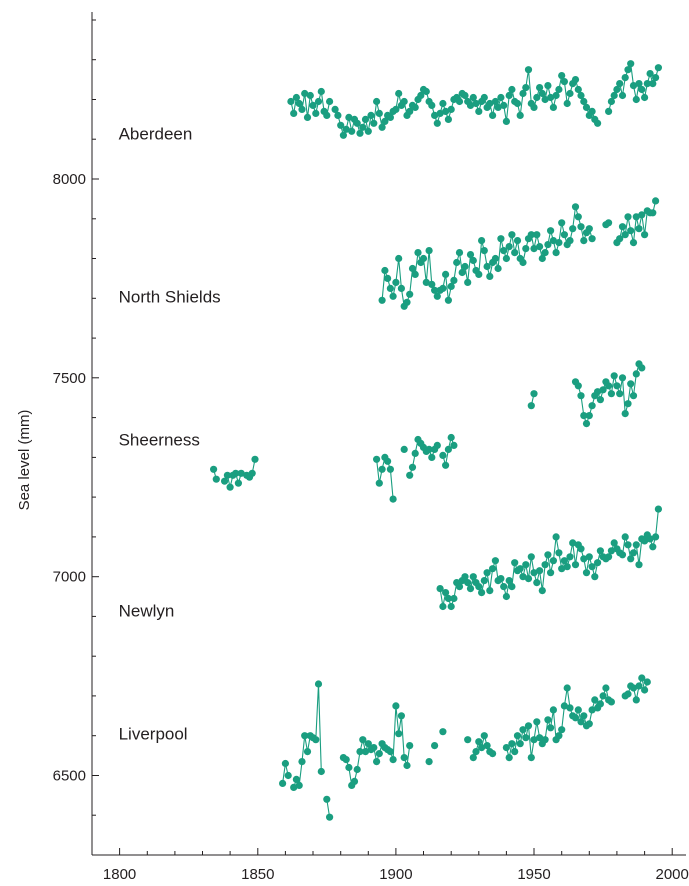  Describe the element at coordinates (147, 611) in the screenshot. I see `station-label-newlyn: Newlyn` at that location.